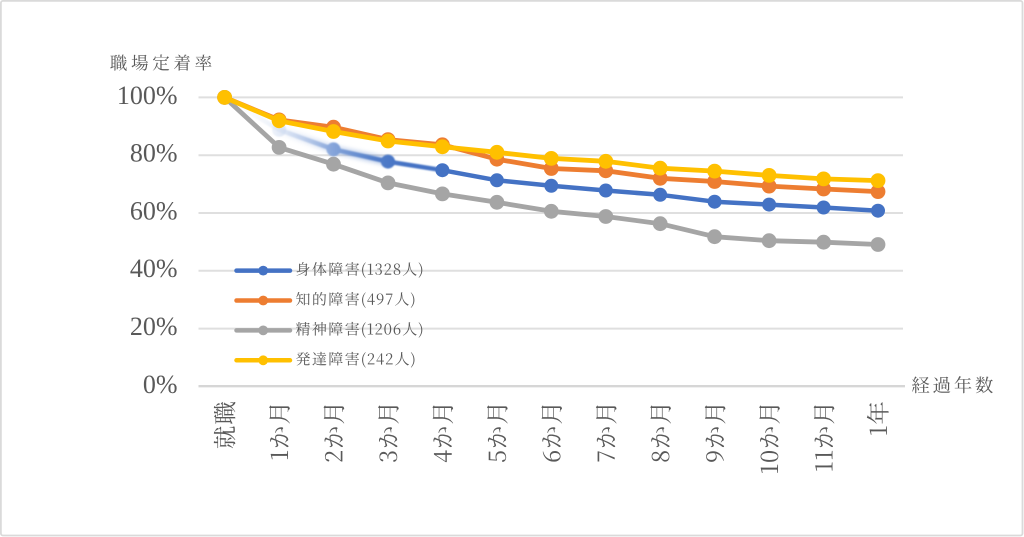 This screenshot has height=537, width=1024. I want to click on svg-text: 0%, so click(160, 384).